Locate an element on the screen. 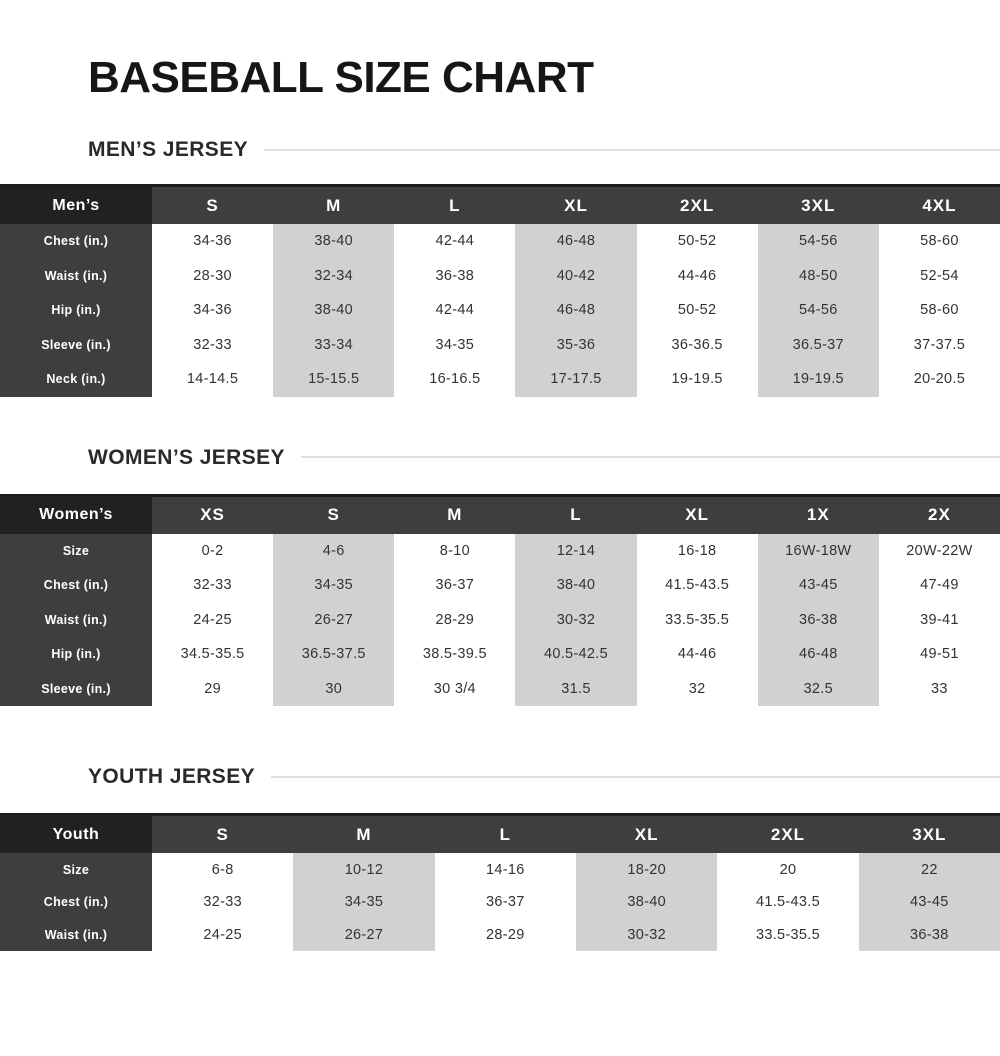 Image resolution: width=1000 pixels, height=1056 pixels. size-cell: 36.5-37 is located at coordinates (818, 345).